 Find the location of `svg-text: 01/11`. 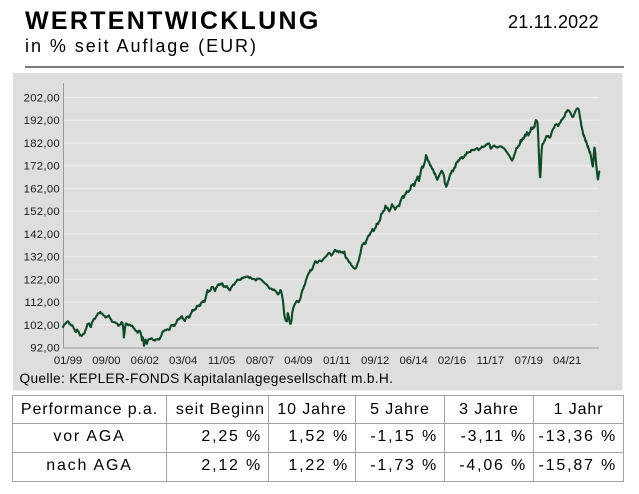

svg-text: 01/11 is located at coordinates (336, 361).